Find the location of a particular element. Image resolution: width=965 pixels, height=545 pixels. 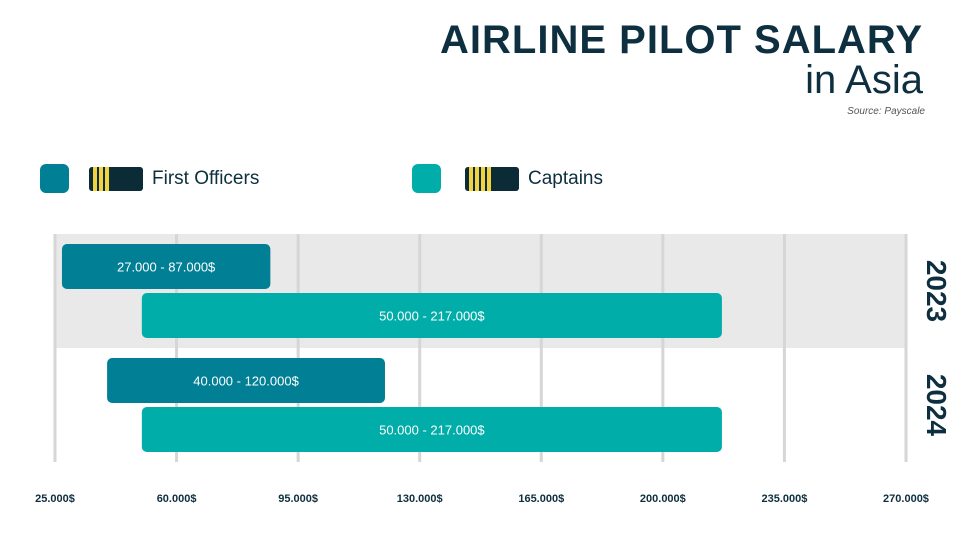

category-label-2023: 2023 is located at coordinates (936, 291).